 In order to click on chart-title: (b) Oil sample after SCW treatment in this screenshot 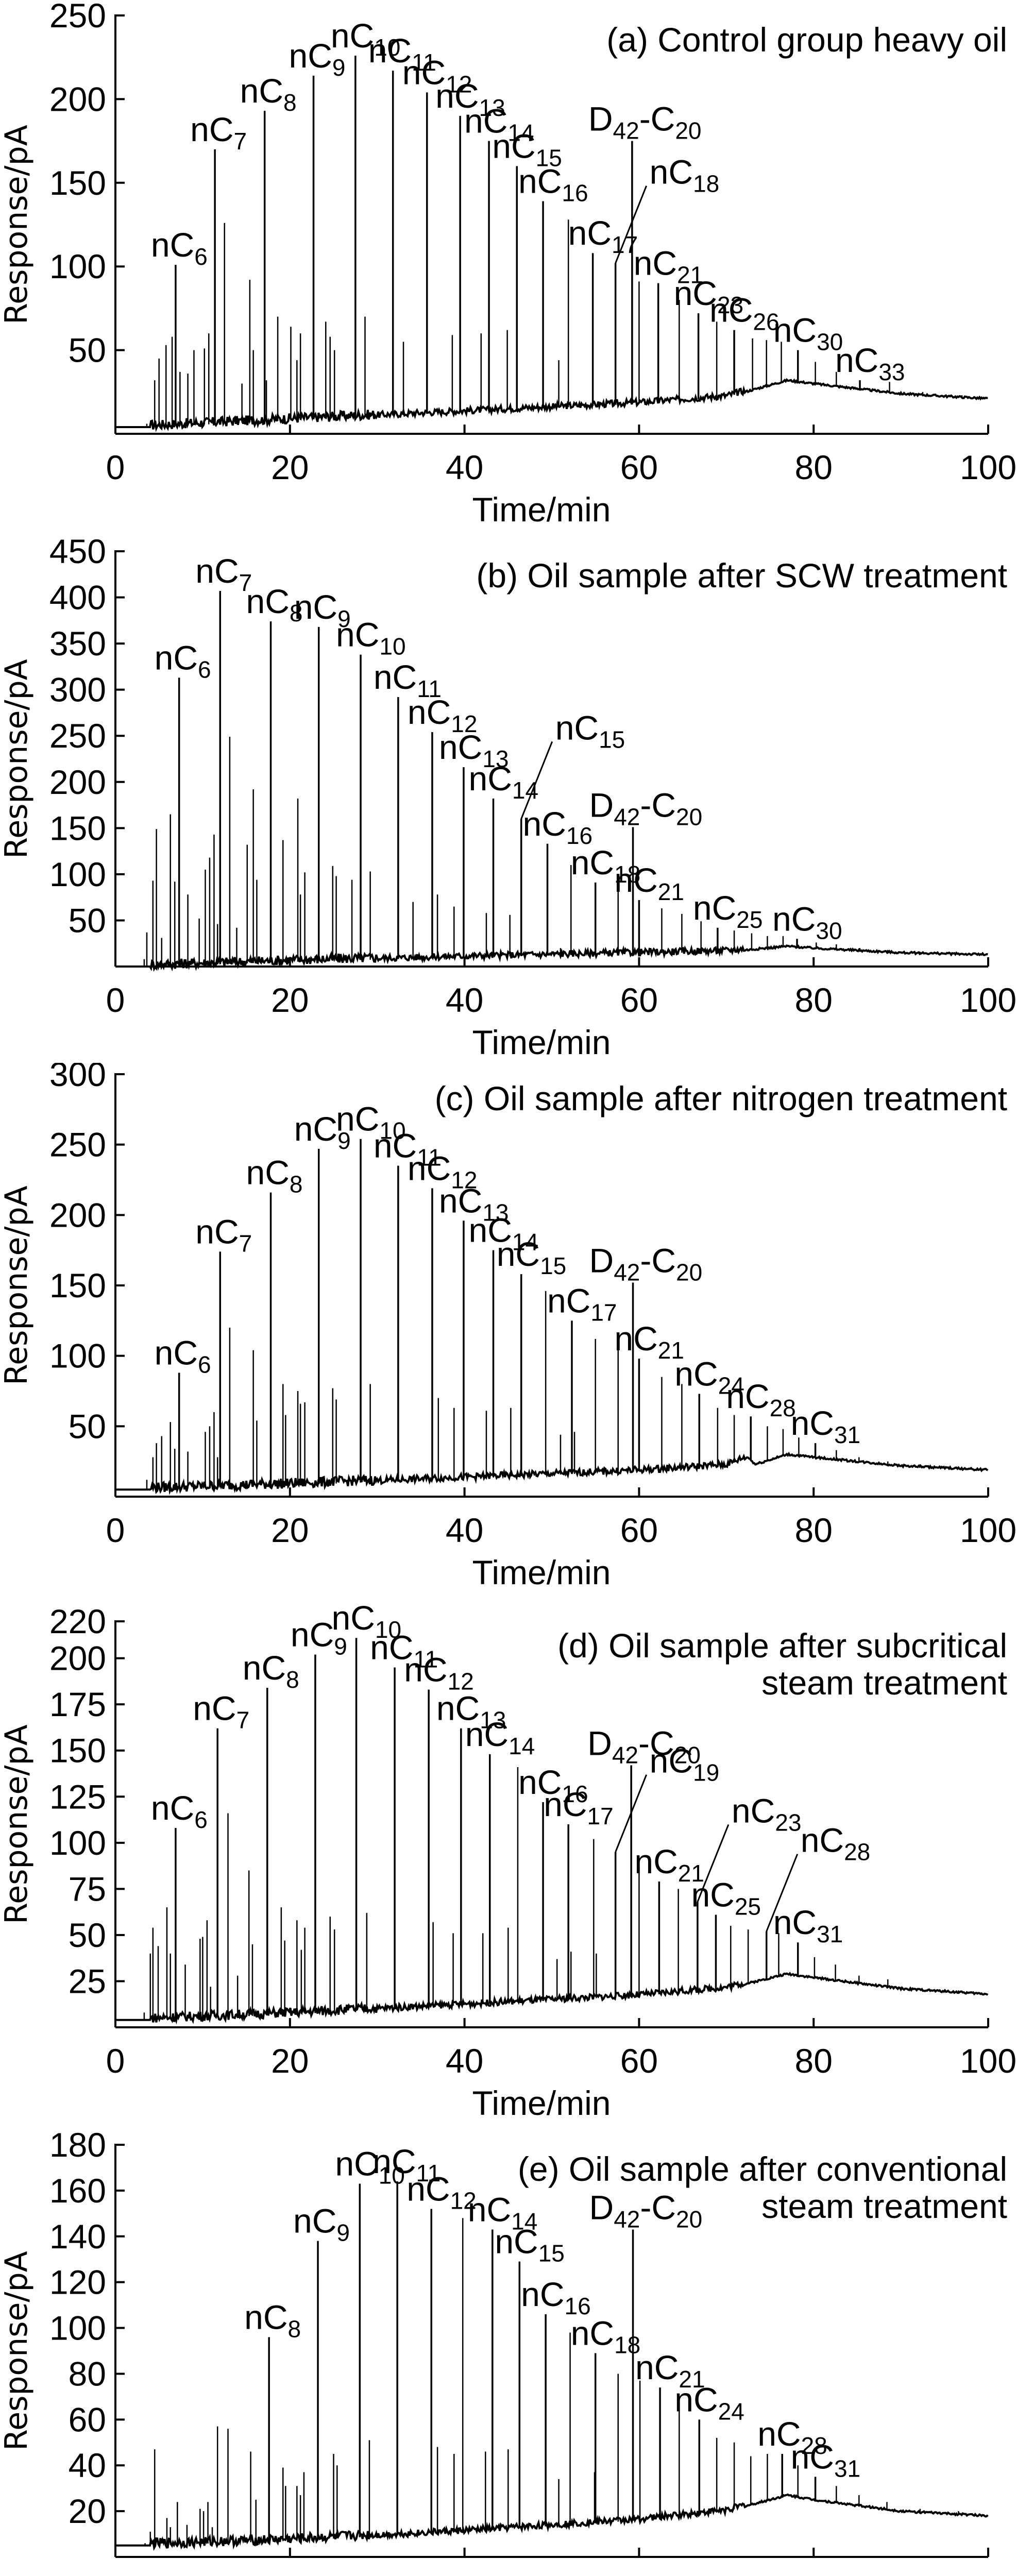, I will do `click(741, 575)`.